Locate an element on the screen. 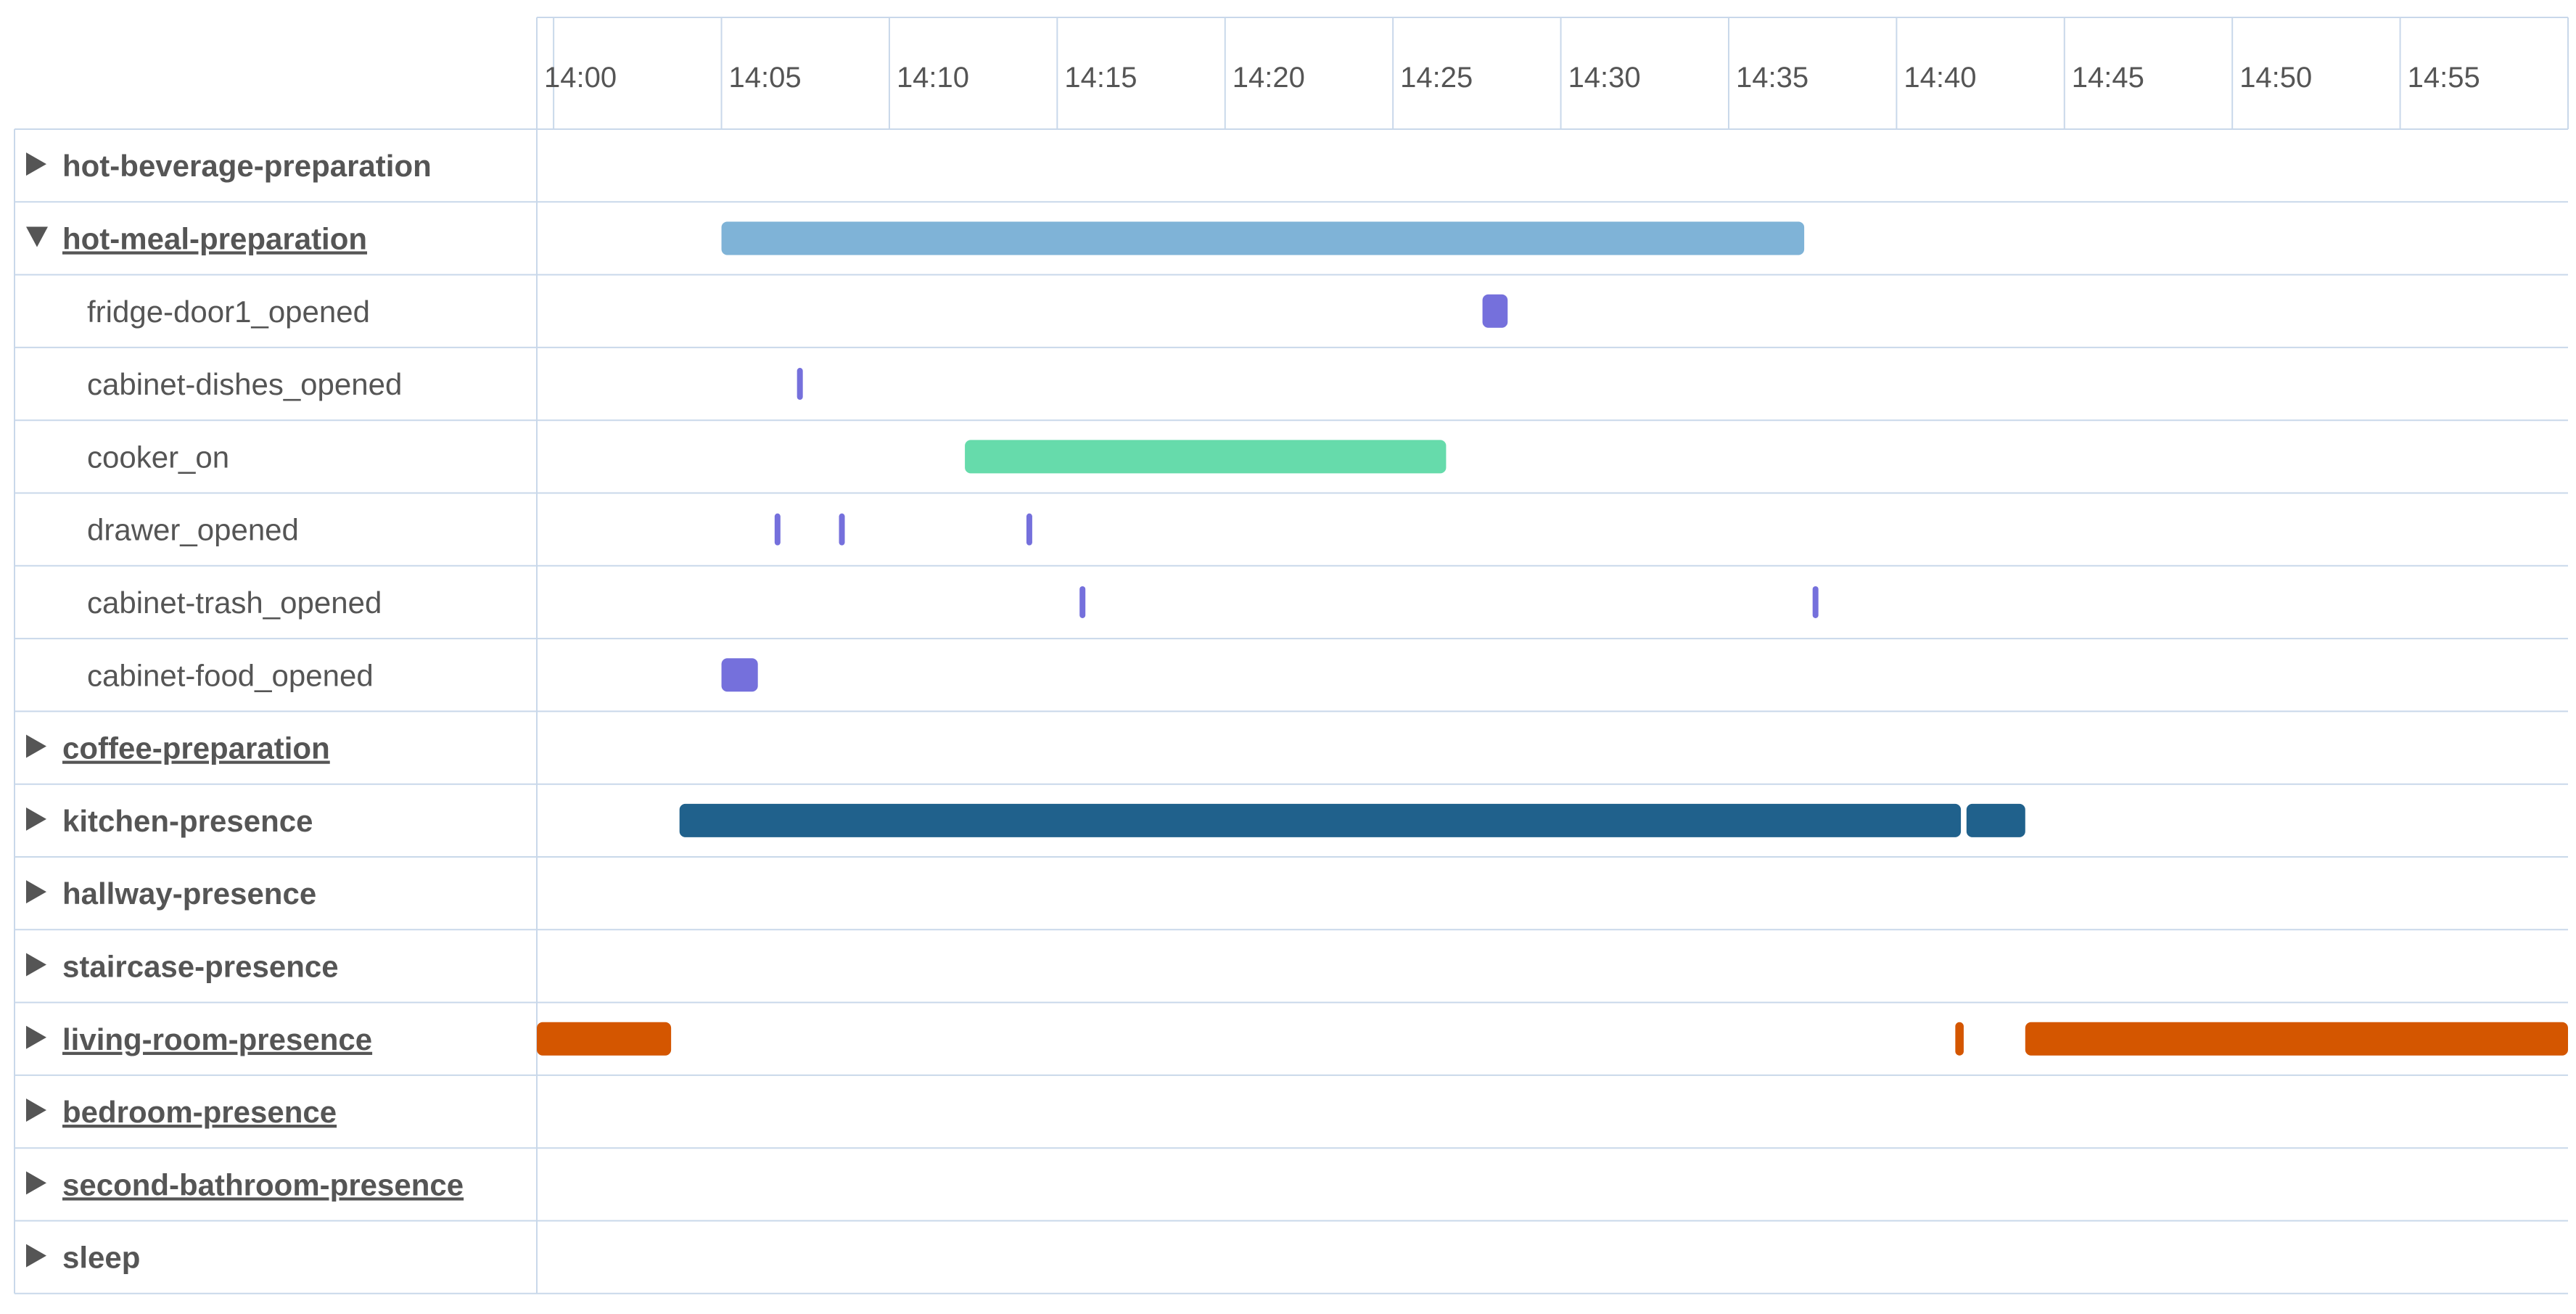 This screenshot has height=1314, width=2576. sub-row-label: cabinet-food_opened is located at coordinates (231, 675).